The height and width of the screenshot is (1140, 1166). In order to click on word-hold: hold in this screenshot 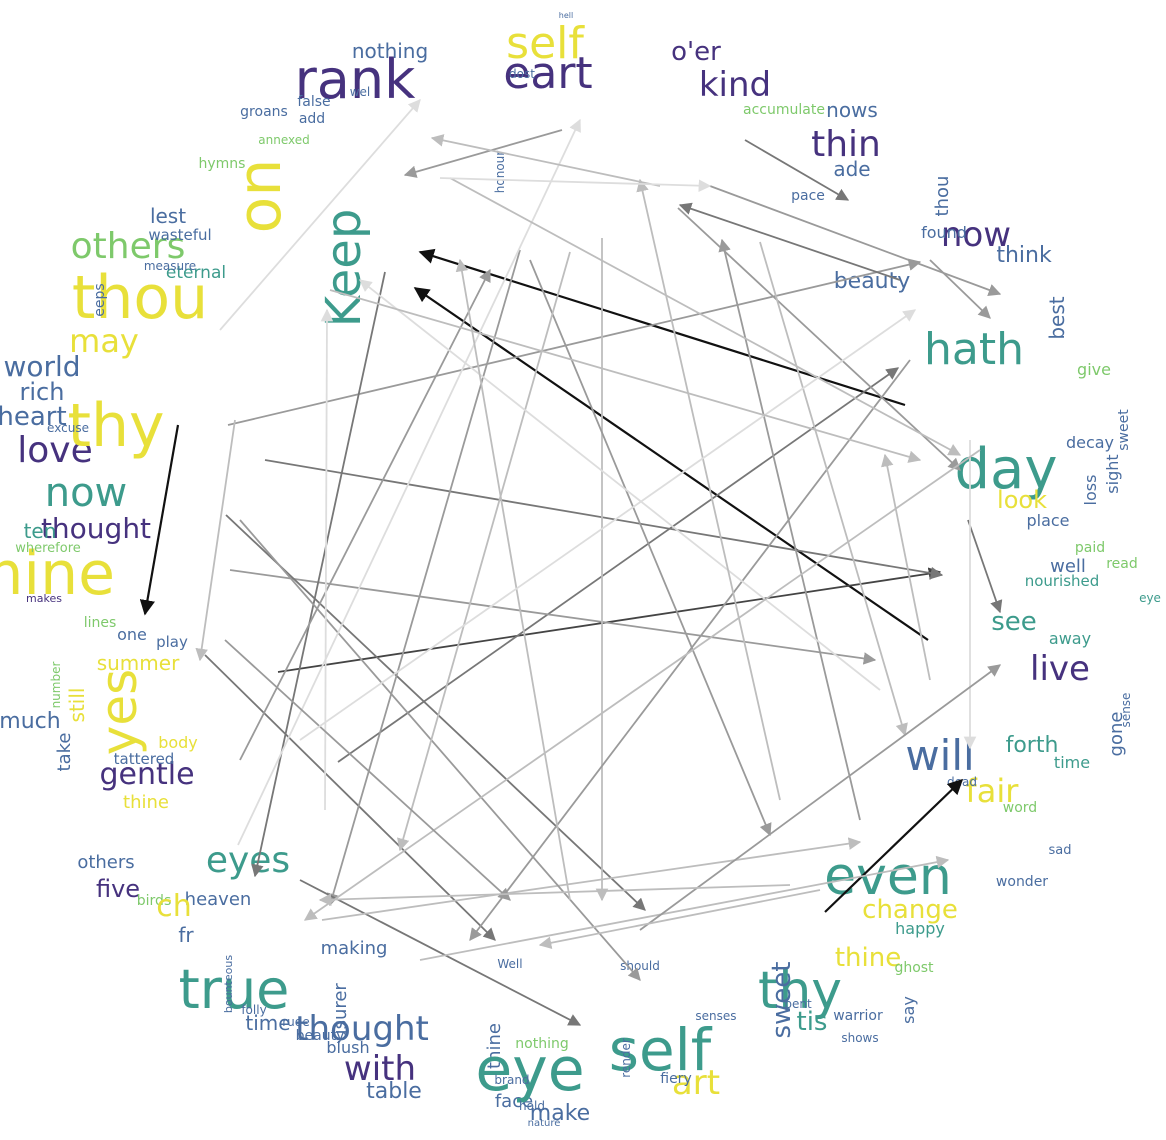, I will do `click(532, 1106)`.